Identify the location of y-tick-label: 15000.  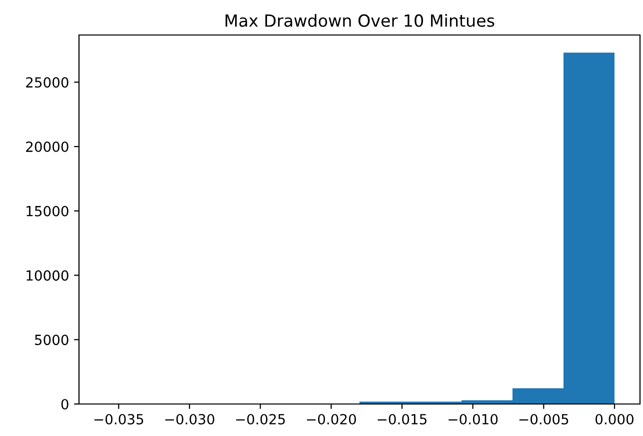
(47, 211).